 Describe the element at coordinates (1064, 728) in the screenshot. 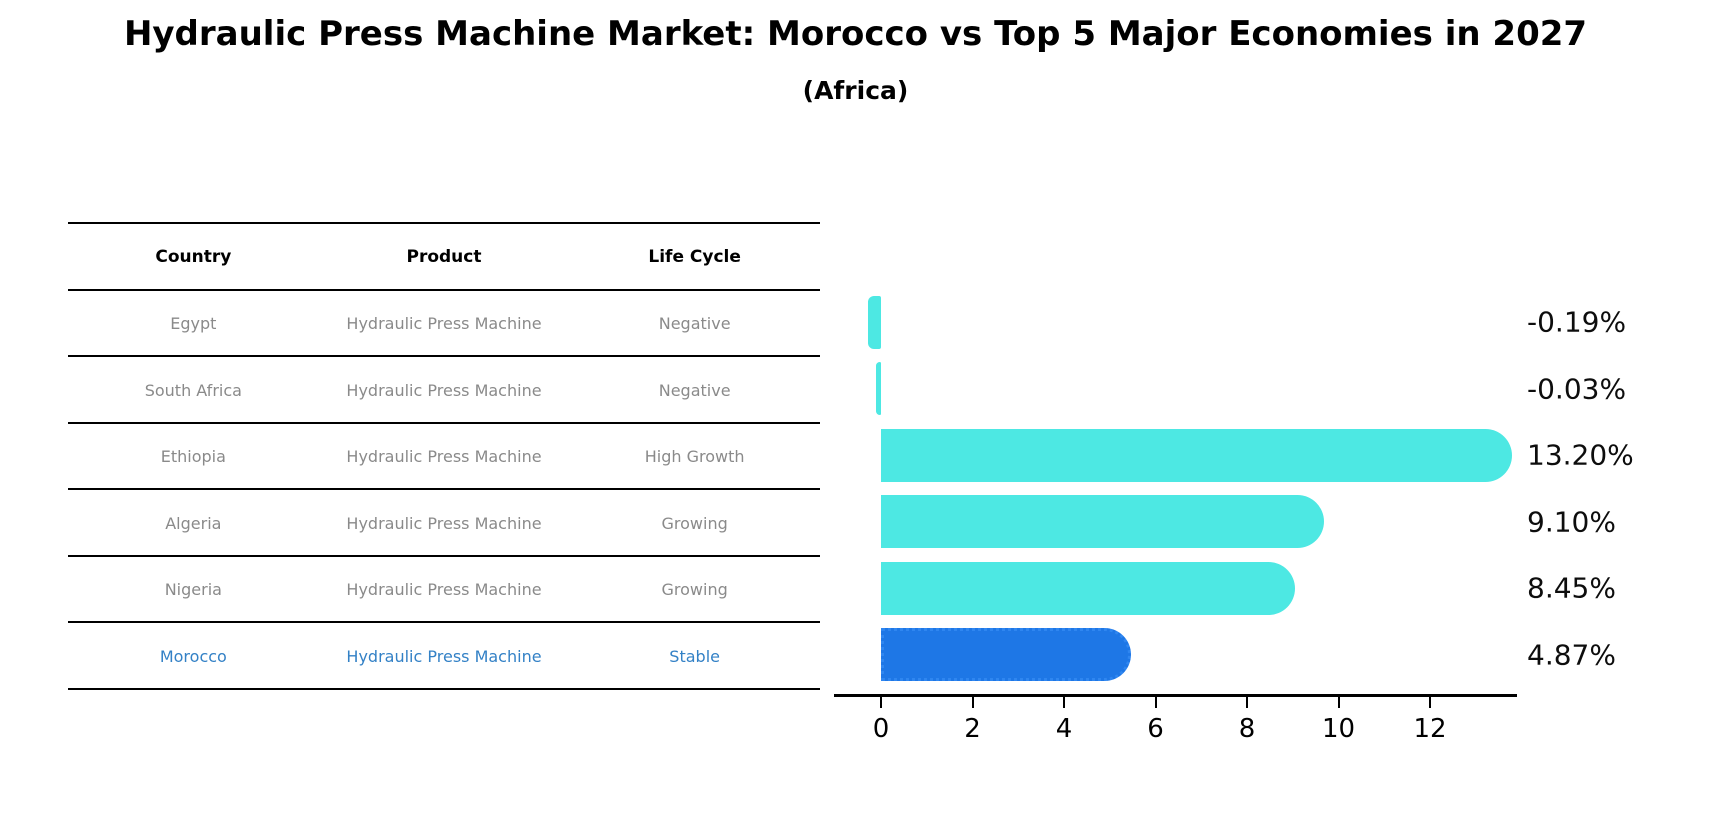

I see `x-axis-tick-label: 4` at that location.